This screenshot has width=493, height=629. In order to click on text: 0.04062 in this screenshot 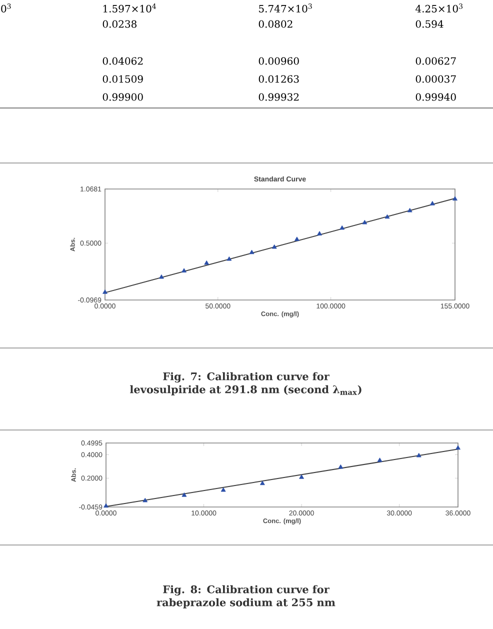, I will do `click(122, 61)`.